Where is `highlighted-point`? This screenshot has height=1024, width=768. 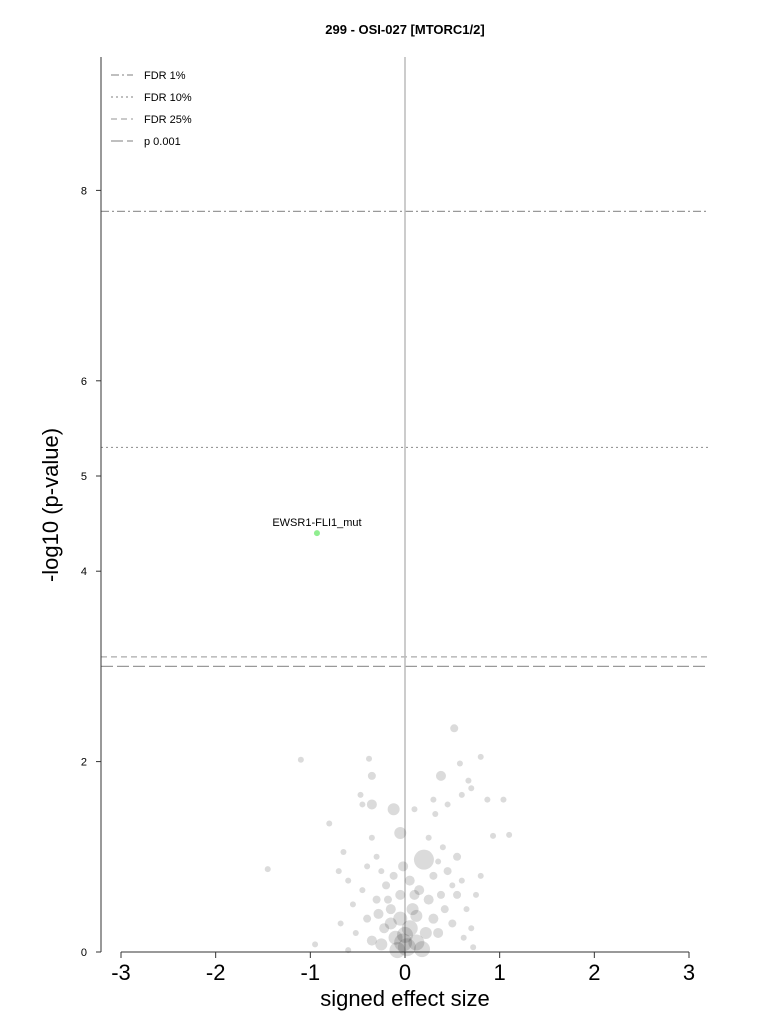 highlighted-point is located at coordinates (316, 533).